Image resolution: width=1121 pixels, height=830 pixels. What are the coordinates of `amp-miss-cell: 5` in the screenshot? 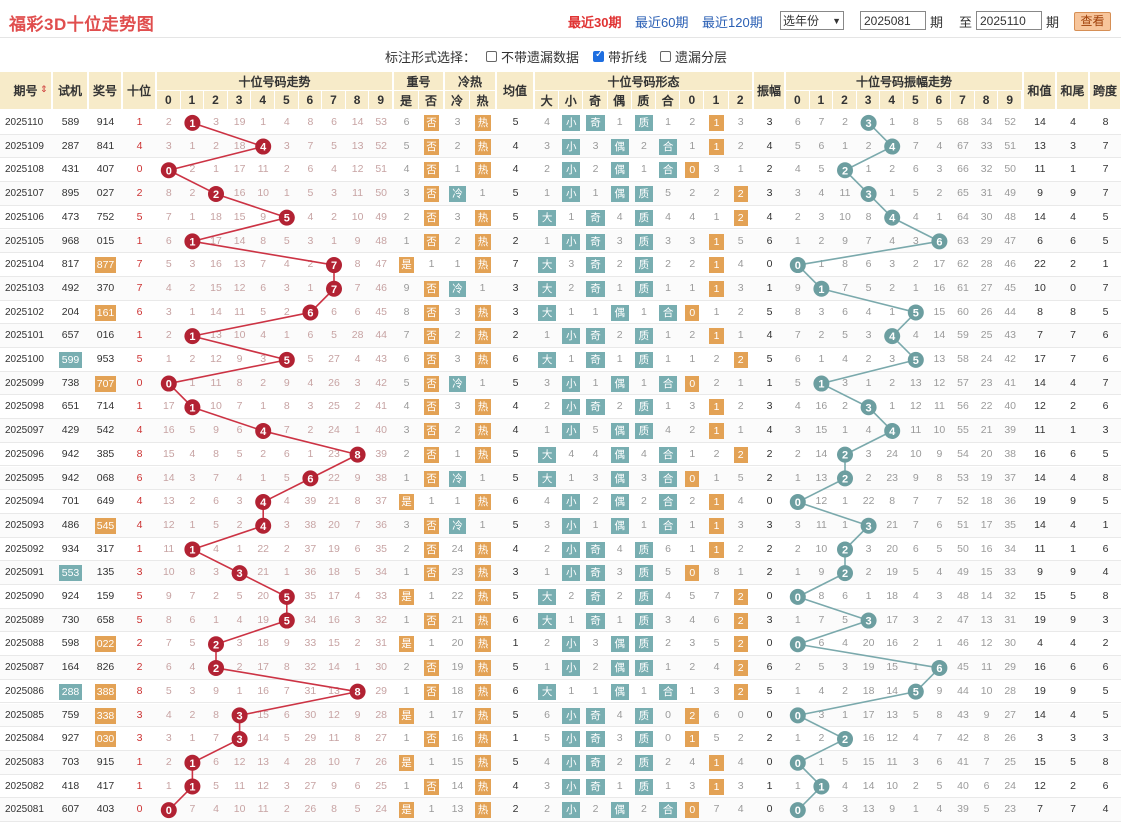 It's located at (939, 785).